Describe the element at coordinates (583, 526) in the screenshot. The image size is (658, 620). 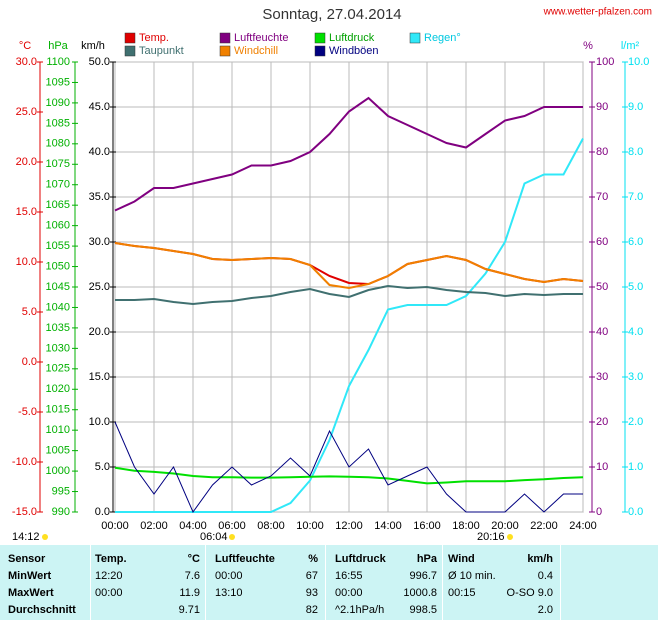
I see `x-tick-label: 24:00` at that location.